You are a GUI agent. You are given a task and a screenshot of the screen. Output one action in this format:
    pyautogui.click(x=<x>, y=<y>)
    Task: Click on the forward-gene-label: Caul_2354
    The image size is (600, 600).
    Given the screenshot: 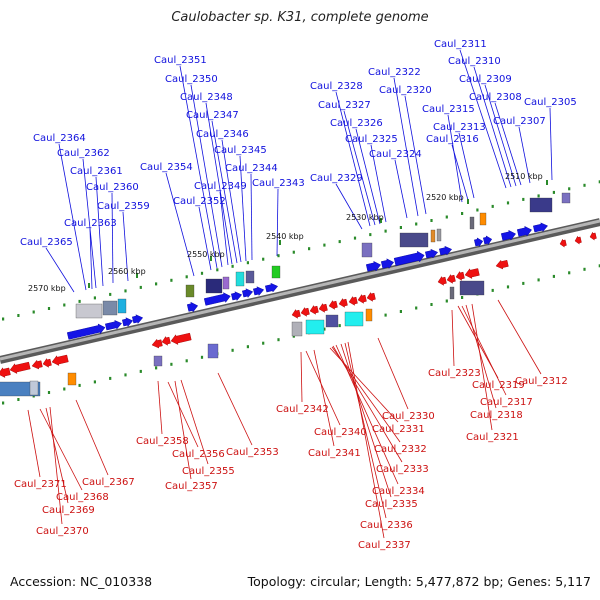 What is the action you would take?
    pyautogui.click(x=166, y=167)
    